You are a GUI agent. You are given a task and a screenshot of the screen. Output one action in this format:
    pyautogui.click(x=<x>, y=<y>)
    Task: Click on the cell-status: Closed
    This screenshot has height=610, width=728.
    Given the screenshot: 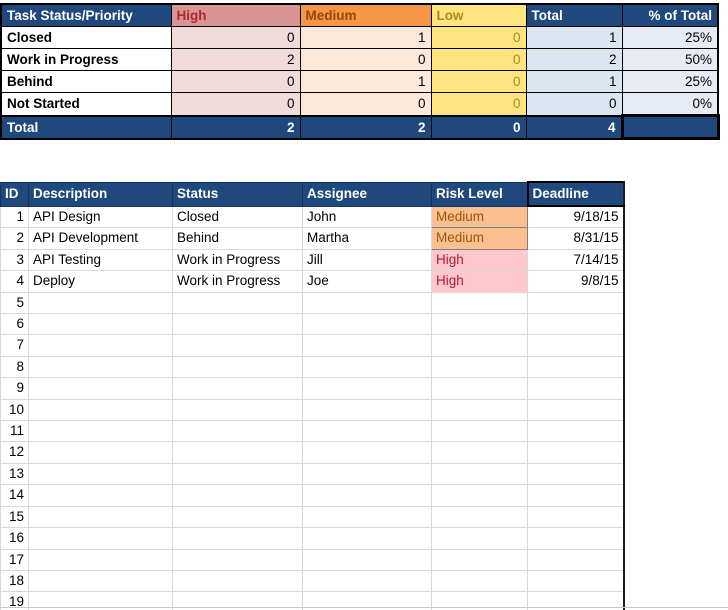 What is the action you would take?
    pyautogui.click(x=237, y=217)
    